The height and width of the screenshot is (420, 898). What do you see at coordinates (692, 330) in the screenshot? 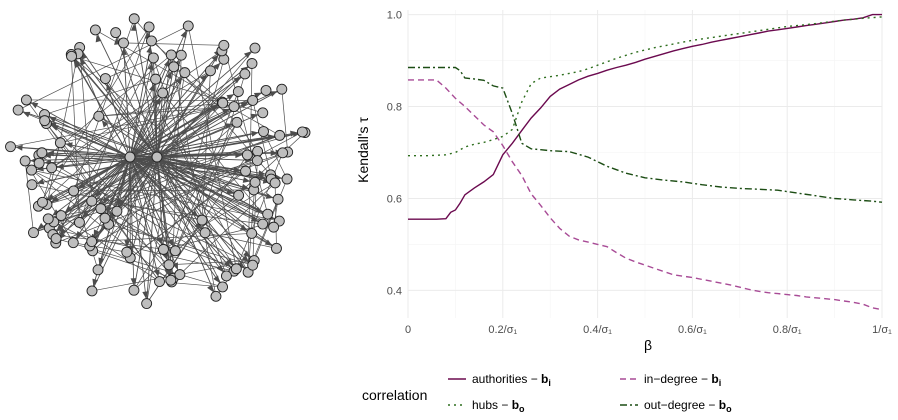
I see `x-tick-label: 0.6/σ₁` at bounding box center [692, 330].